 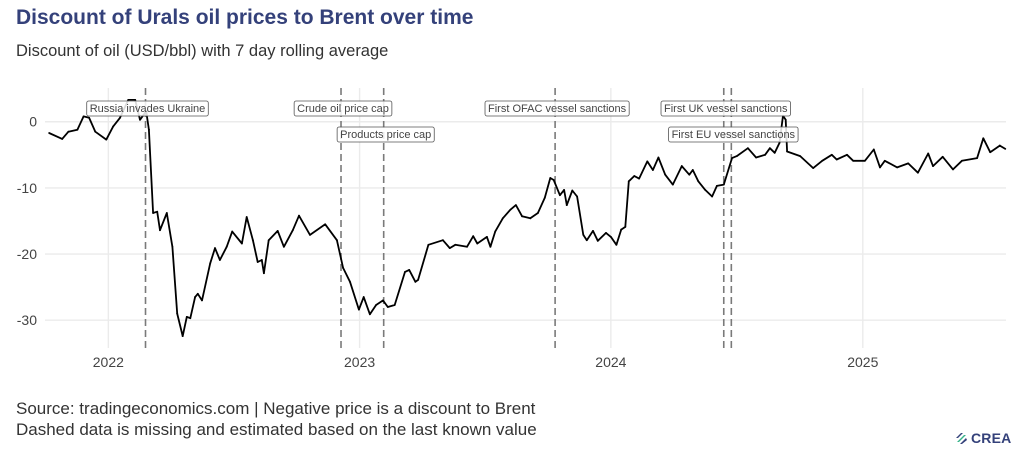 I want to click on y-tick-label: 0, so click(x=33, y=122).